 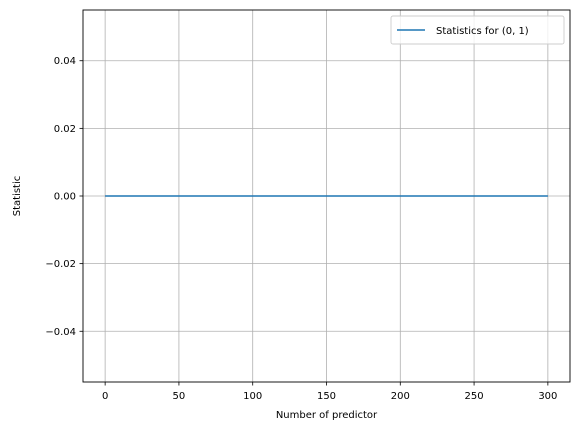 I want to click on x-tick-label: 0, so click(x=105, y=396).